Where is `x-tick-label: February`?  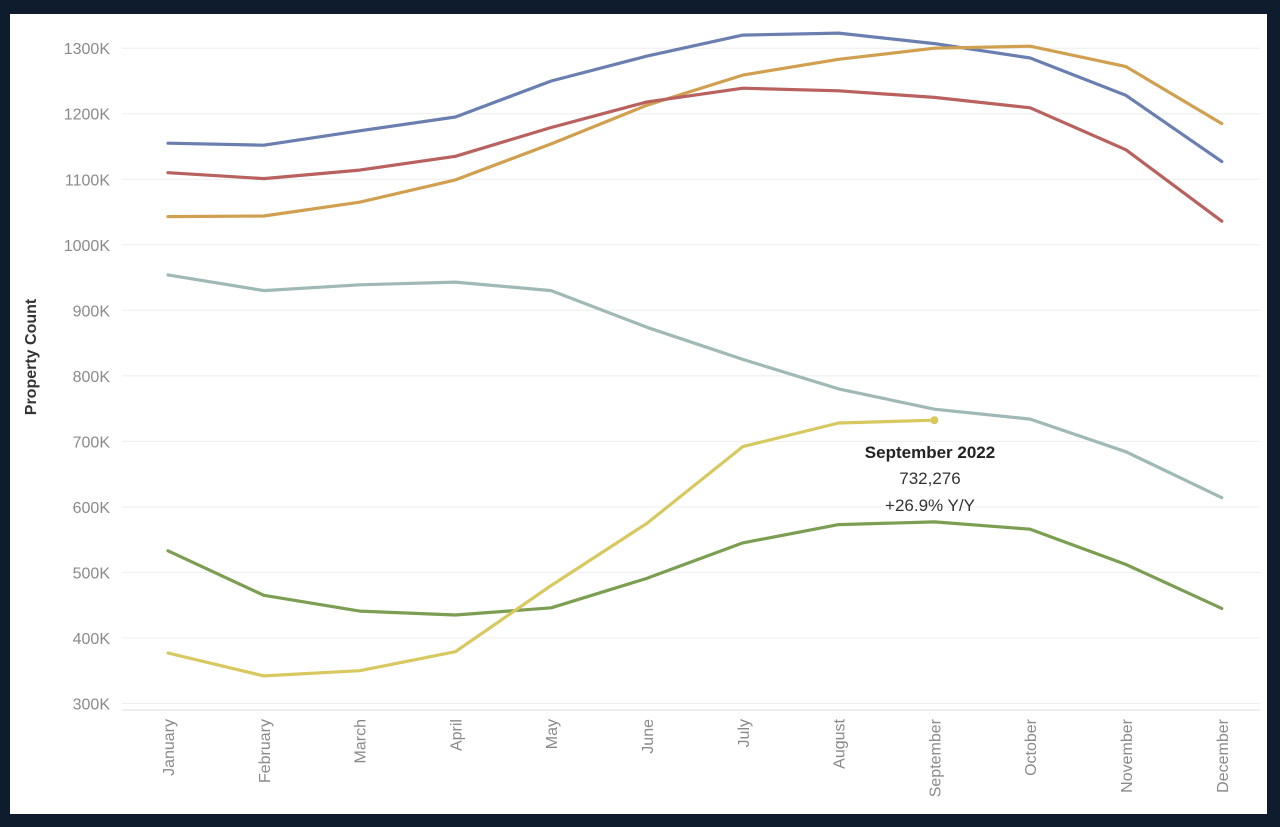 x-tick-label: February is located at coordinates (265, 751).